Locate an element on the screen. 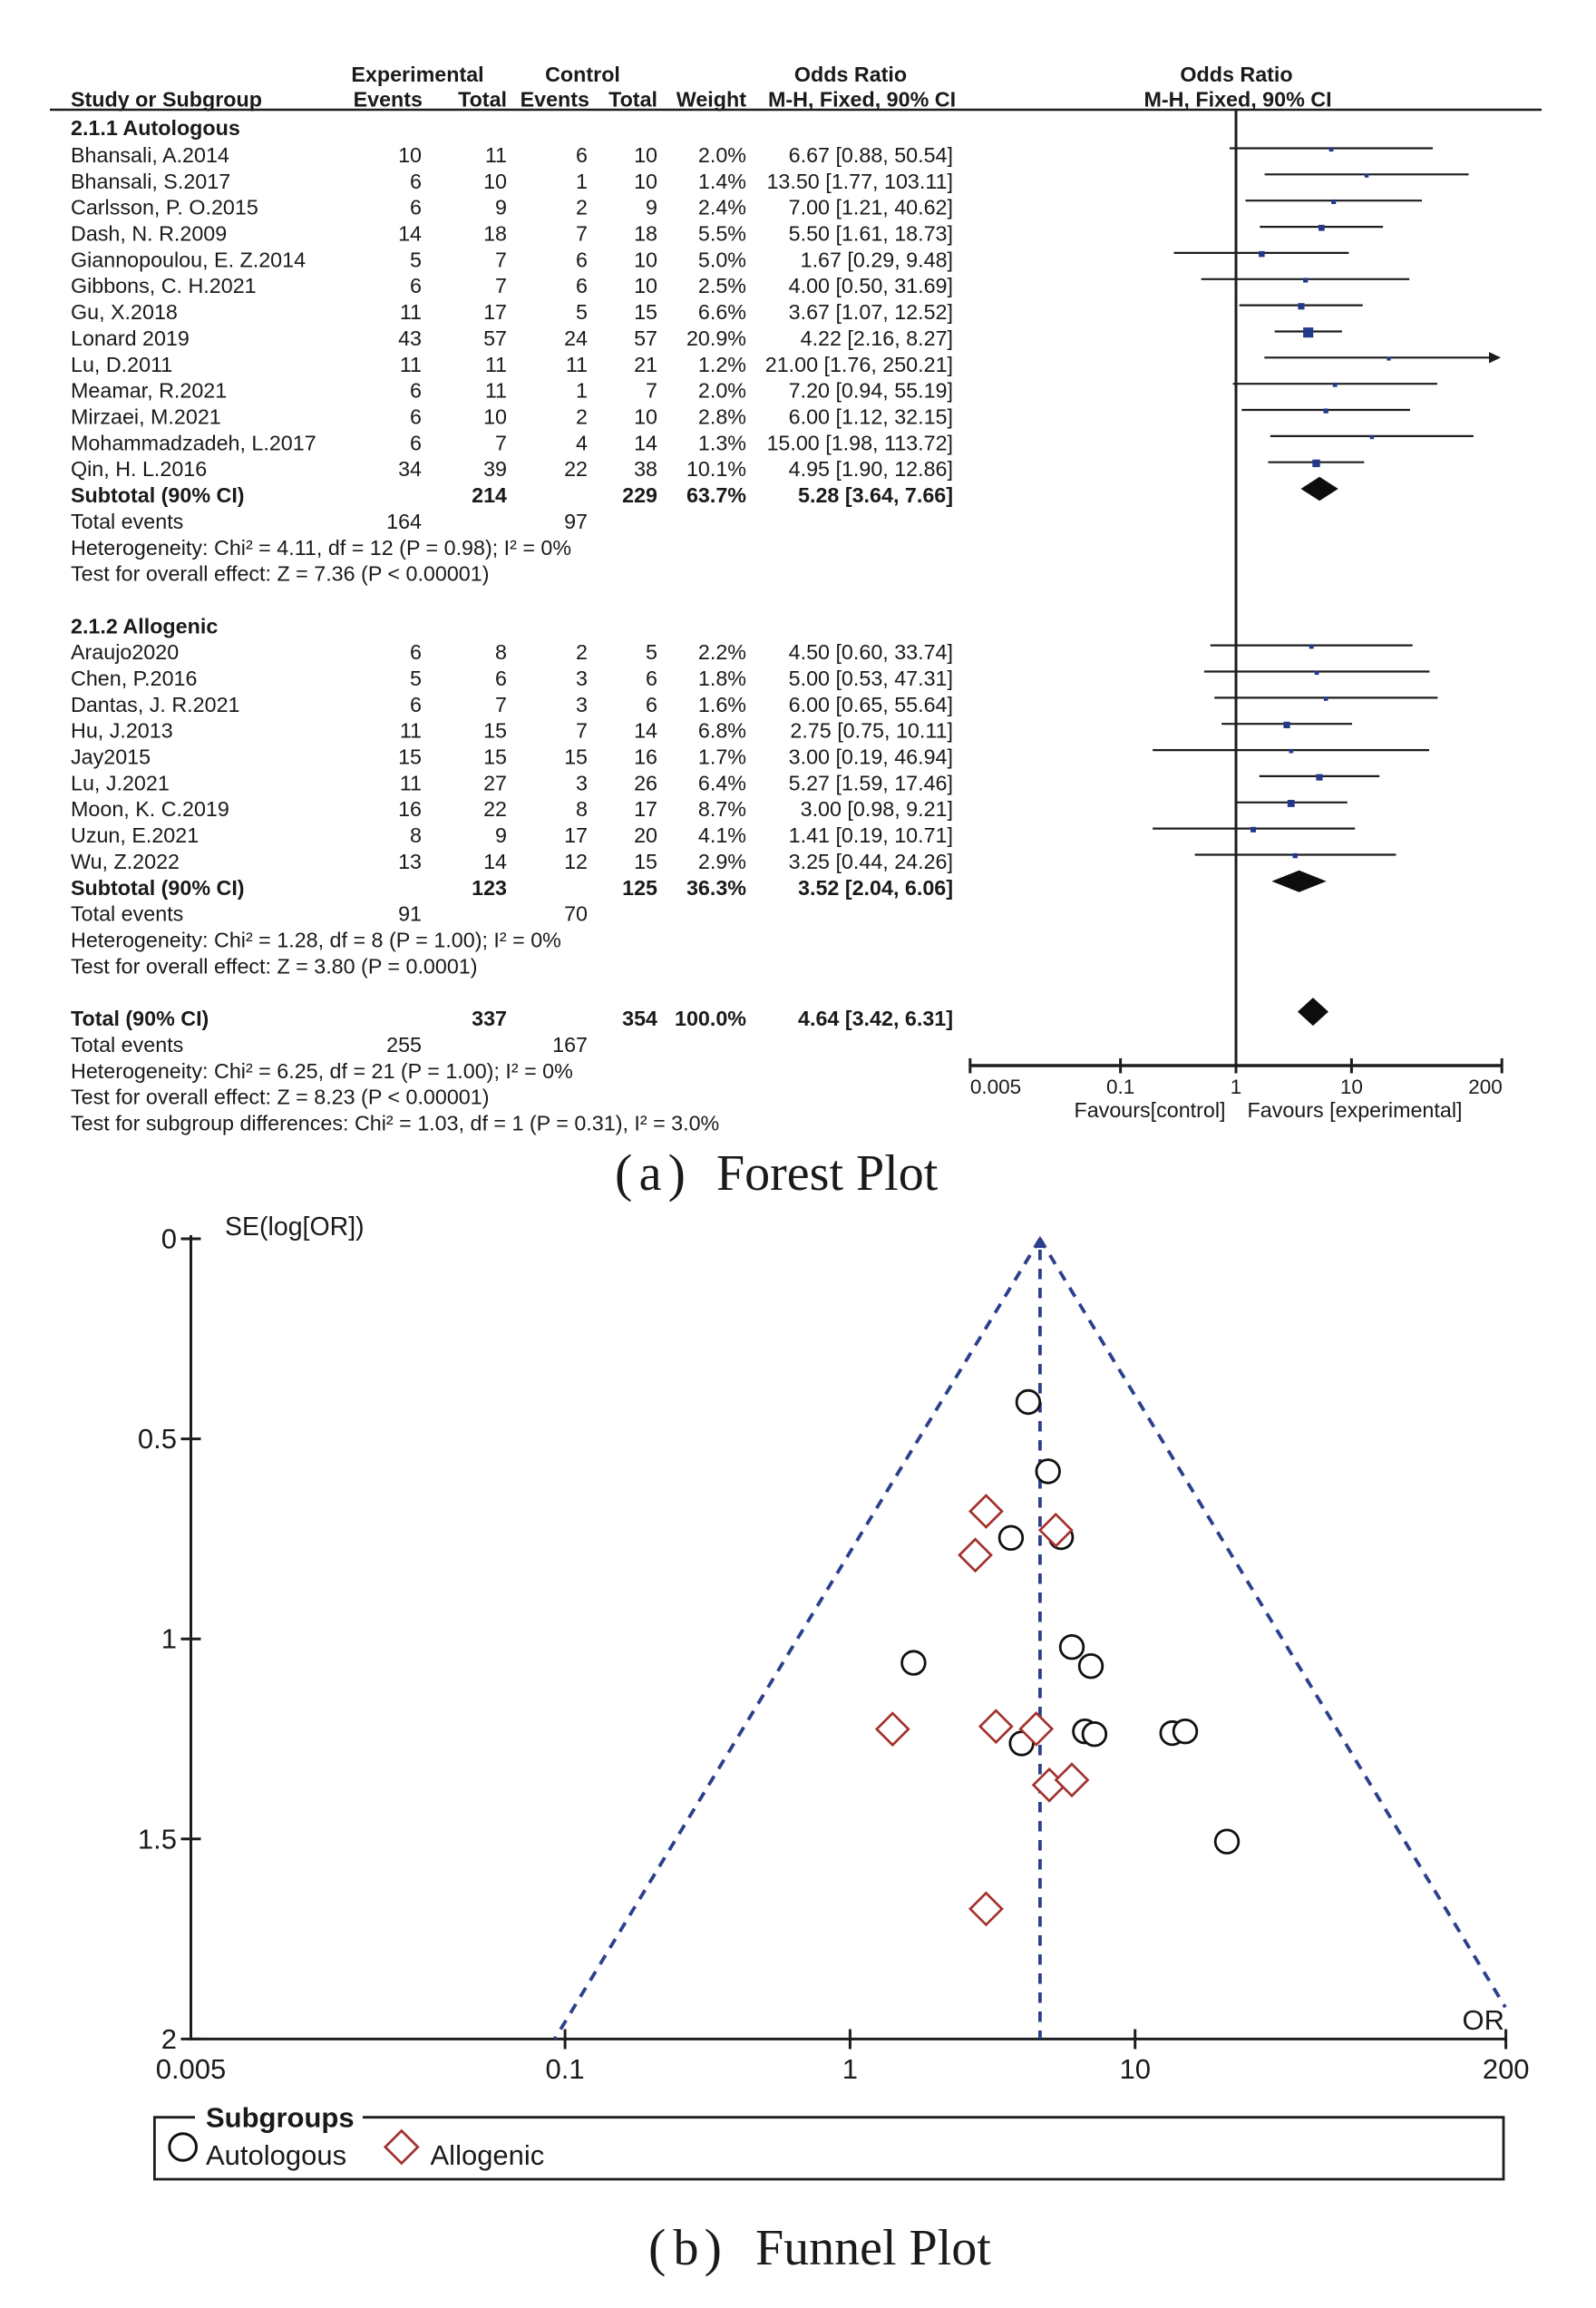 The image size is (1596, 2308). svg-text: 5 is located at coordinates (582, 312).